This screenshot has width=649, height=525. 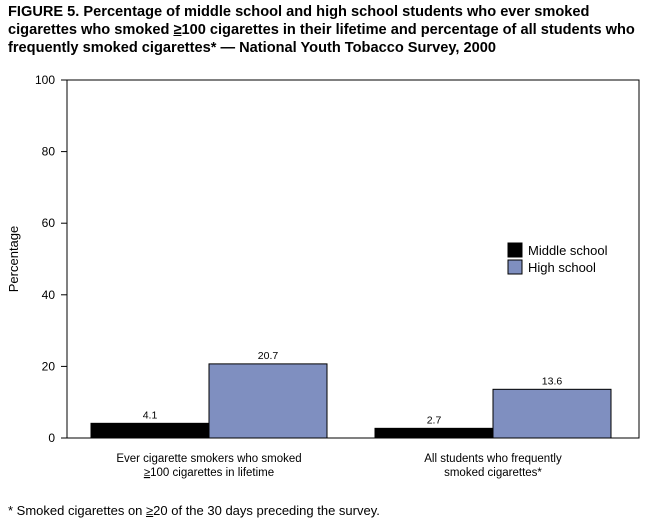 I want to click on legend-label: High school, so click(x=562, y=267).